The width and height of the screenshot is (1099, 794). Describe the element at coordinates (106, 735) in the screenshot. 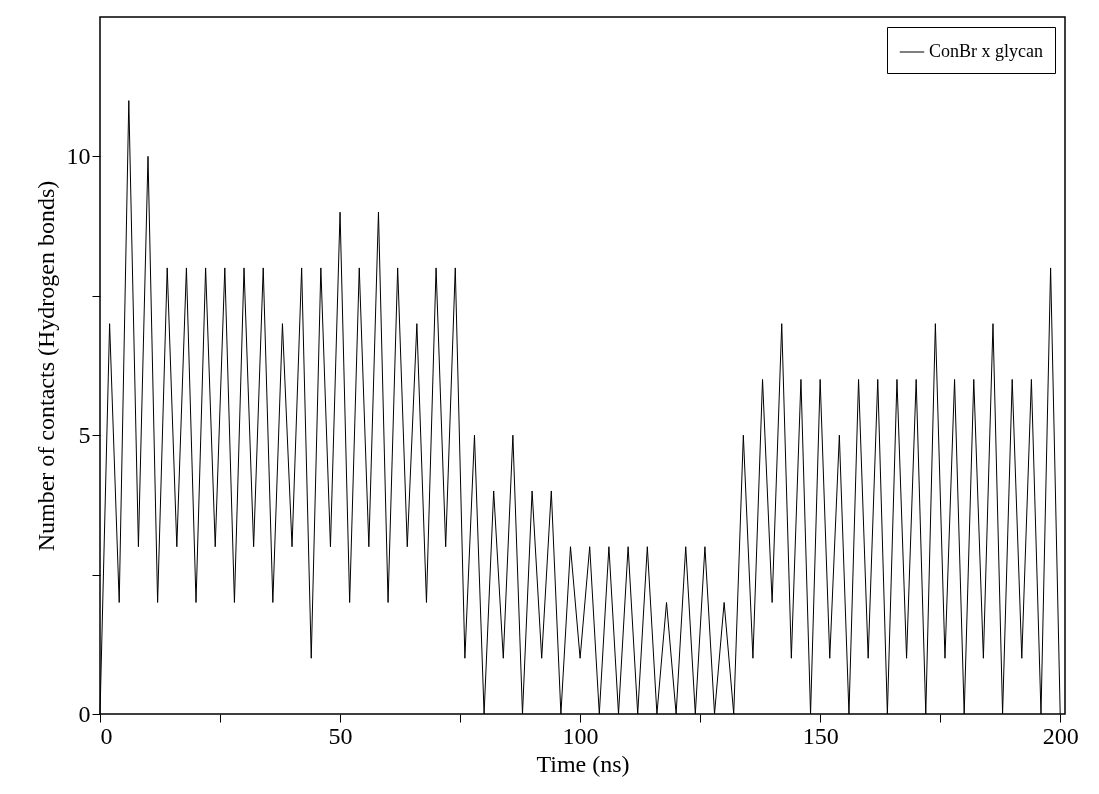

I see `x-tick-label: 0` at that location.